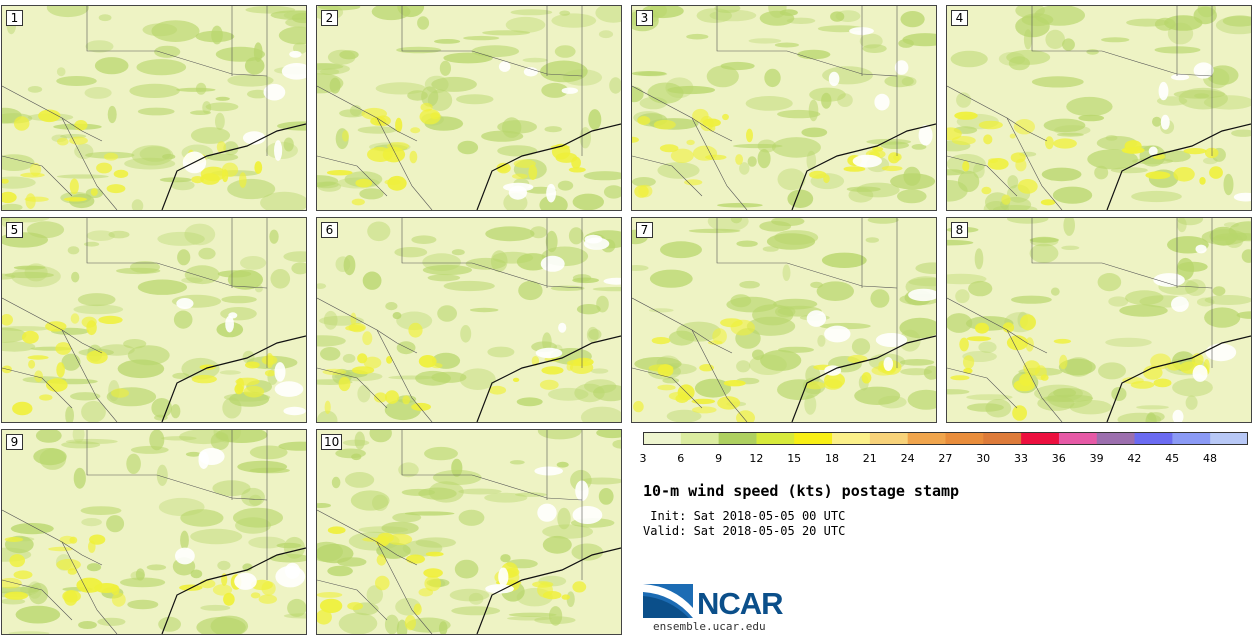 The height and width of the screenshot is (635, 1260). Describe the element at coordinates (643, 458) in the screenshot. I see `colorbar-tick-label: 3` at that location.